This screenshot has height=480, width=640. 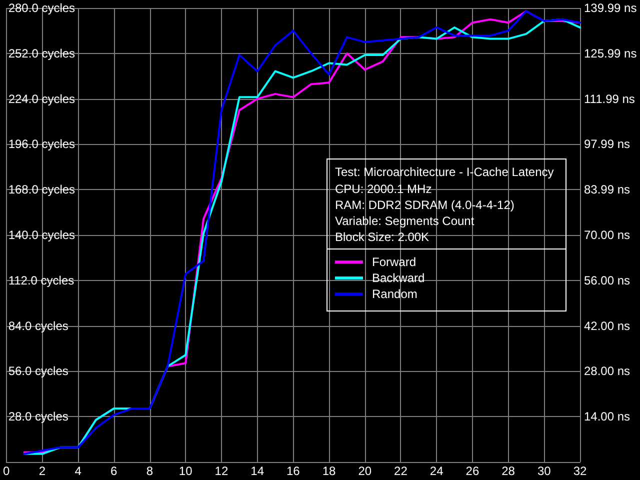 I want to click on y-tick-label: 56.0 cycles, so click(x=38, y=371).